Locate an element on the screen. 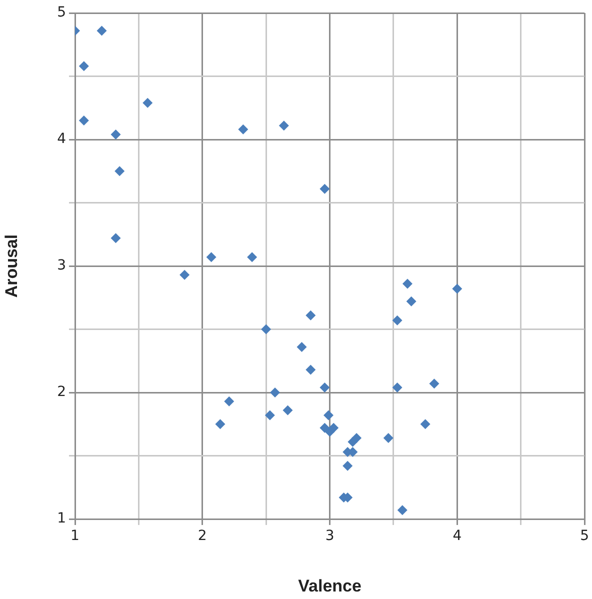  x-tick-label: 1 is located at coordinates (75, 536).